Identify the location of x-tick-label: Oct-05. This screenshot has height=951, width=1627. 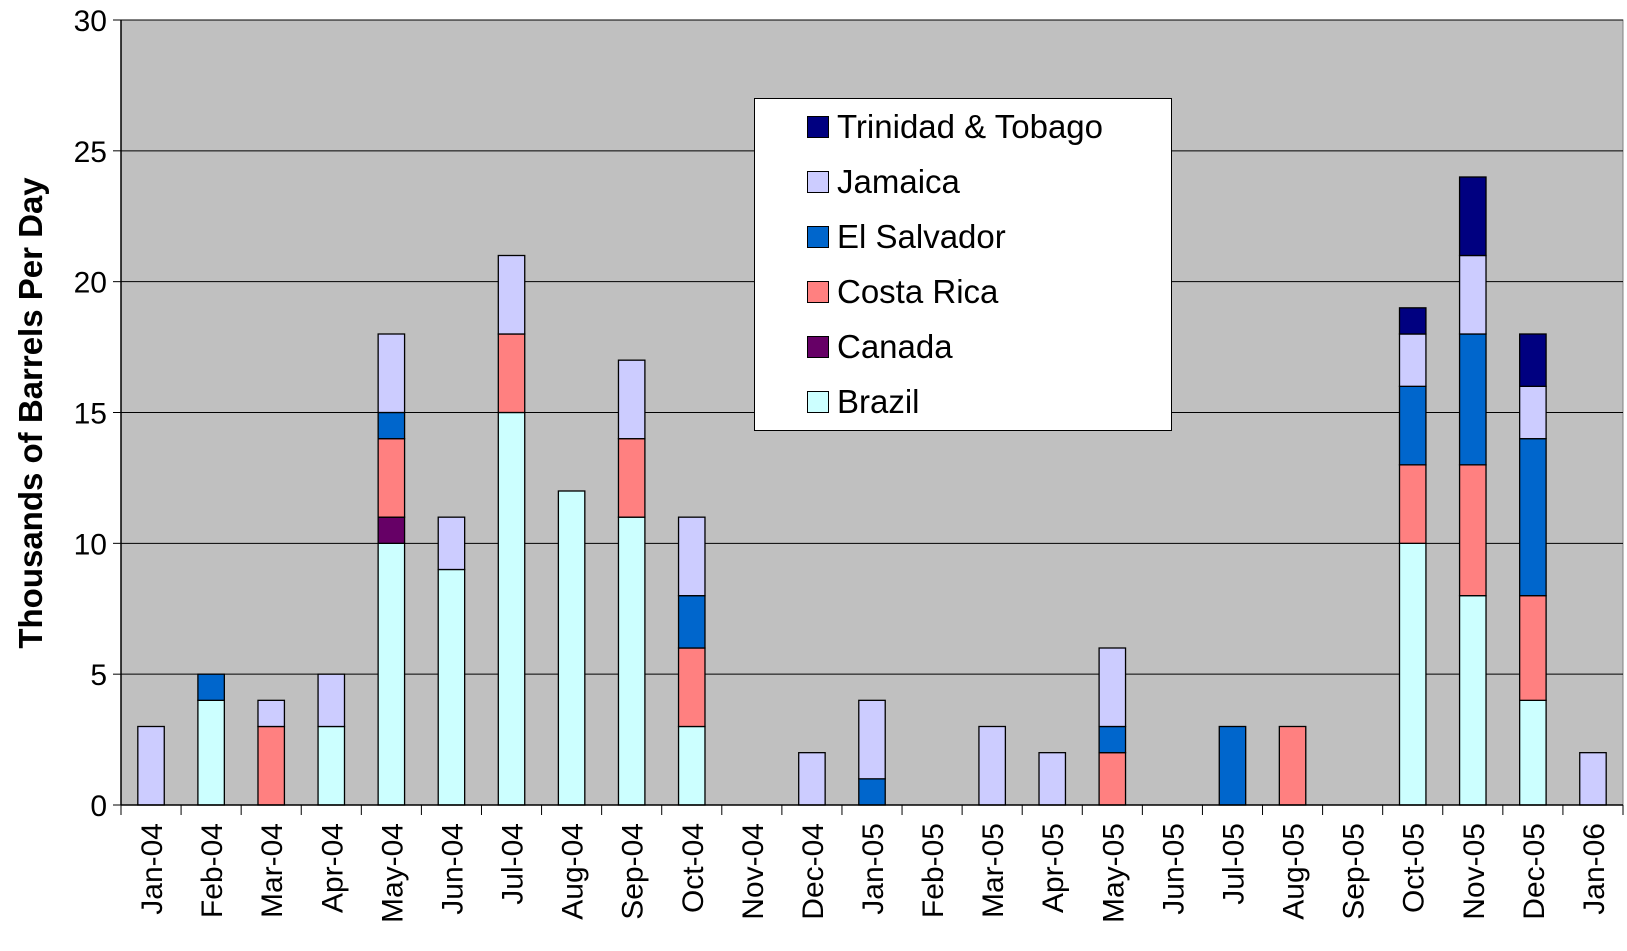
(1414, 868).